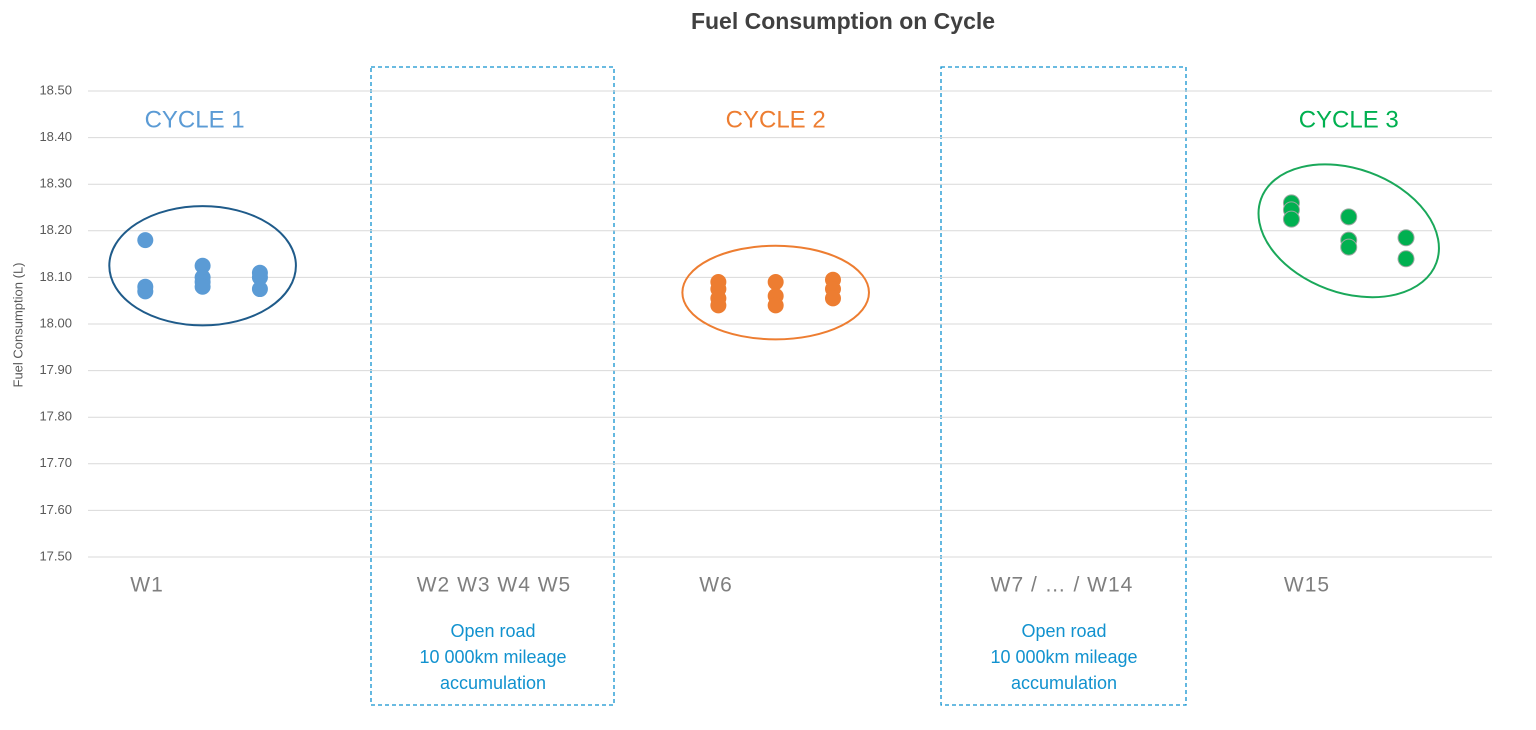  Describe the element at coordinates (1062, 585) in the screenshot. I see `x-label: W7 / … / W14` at that location.